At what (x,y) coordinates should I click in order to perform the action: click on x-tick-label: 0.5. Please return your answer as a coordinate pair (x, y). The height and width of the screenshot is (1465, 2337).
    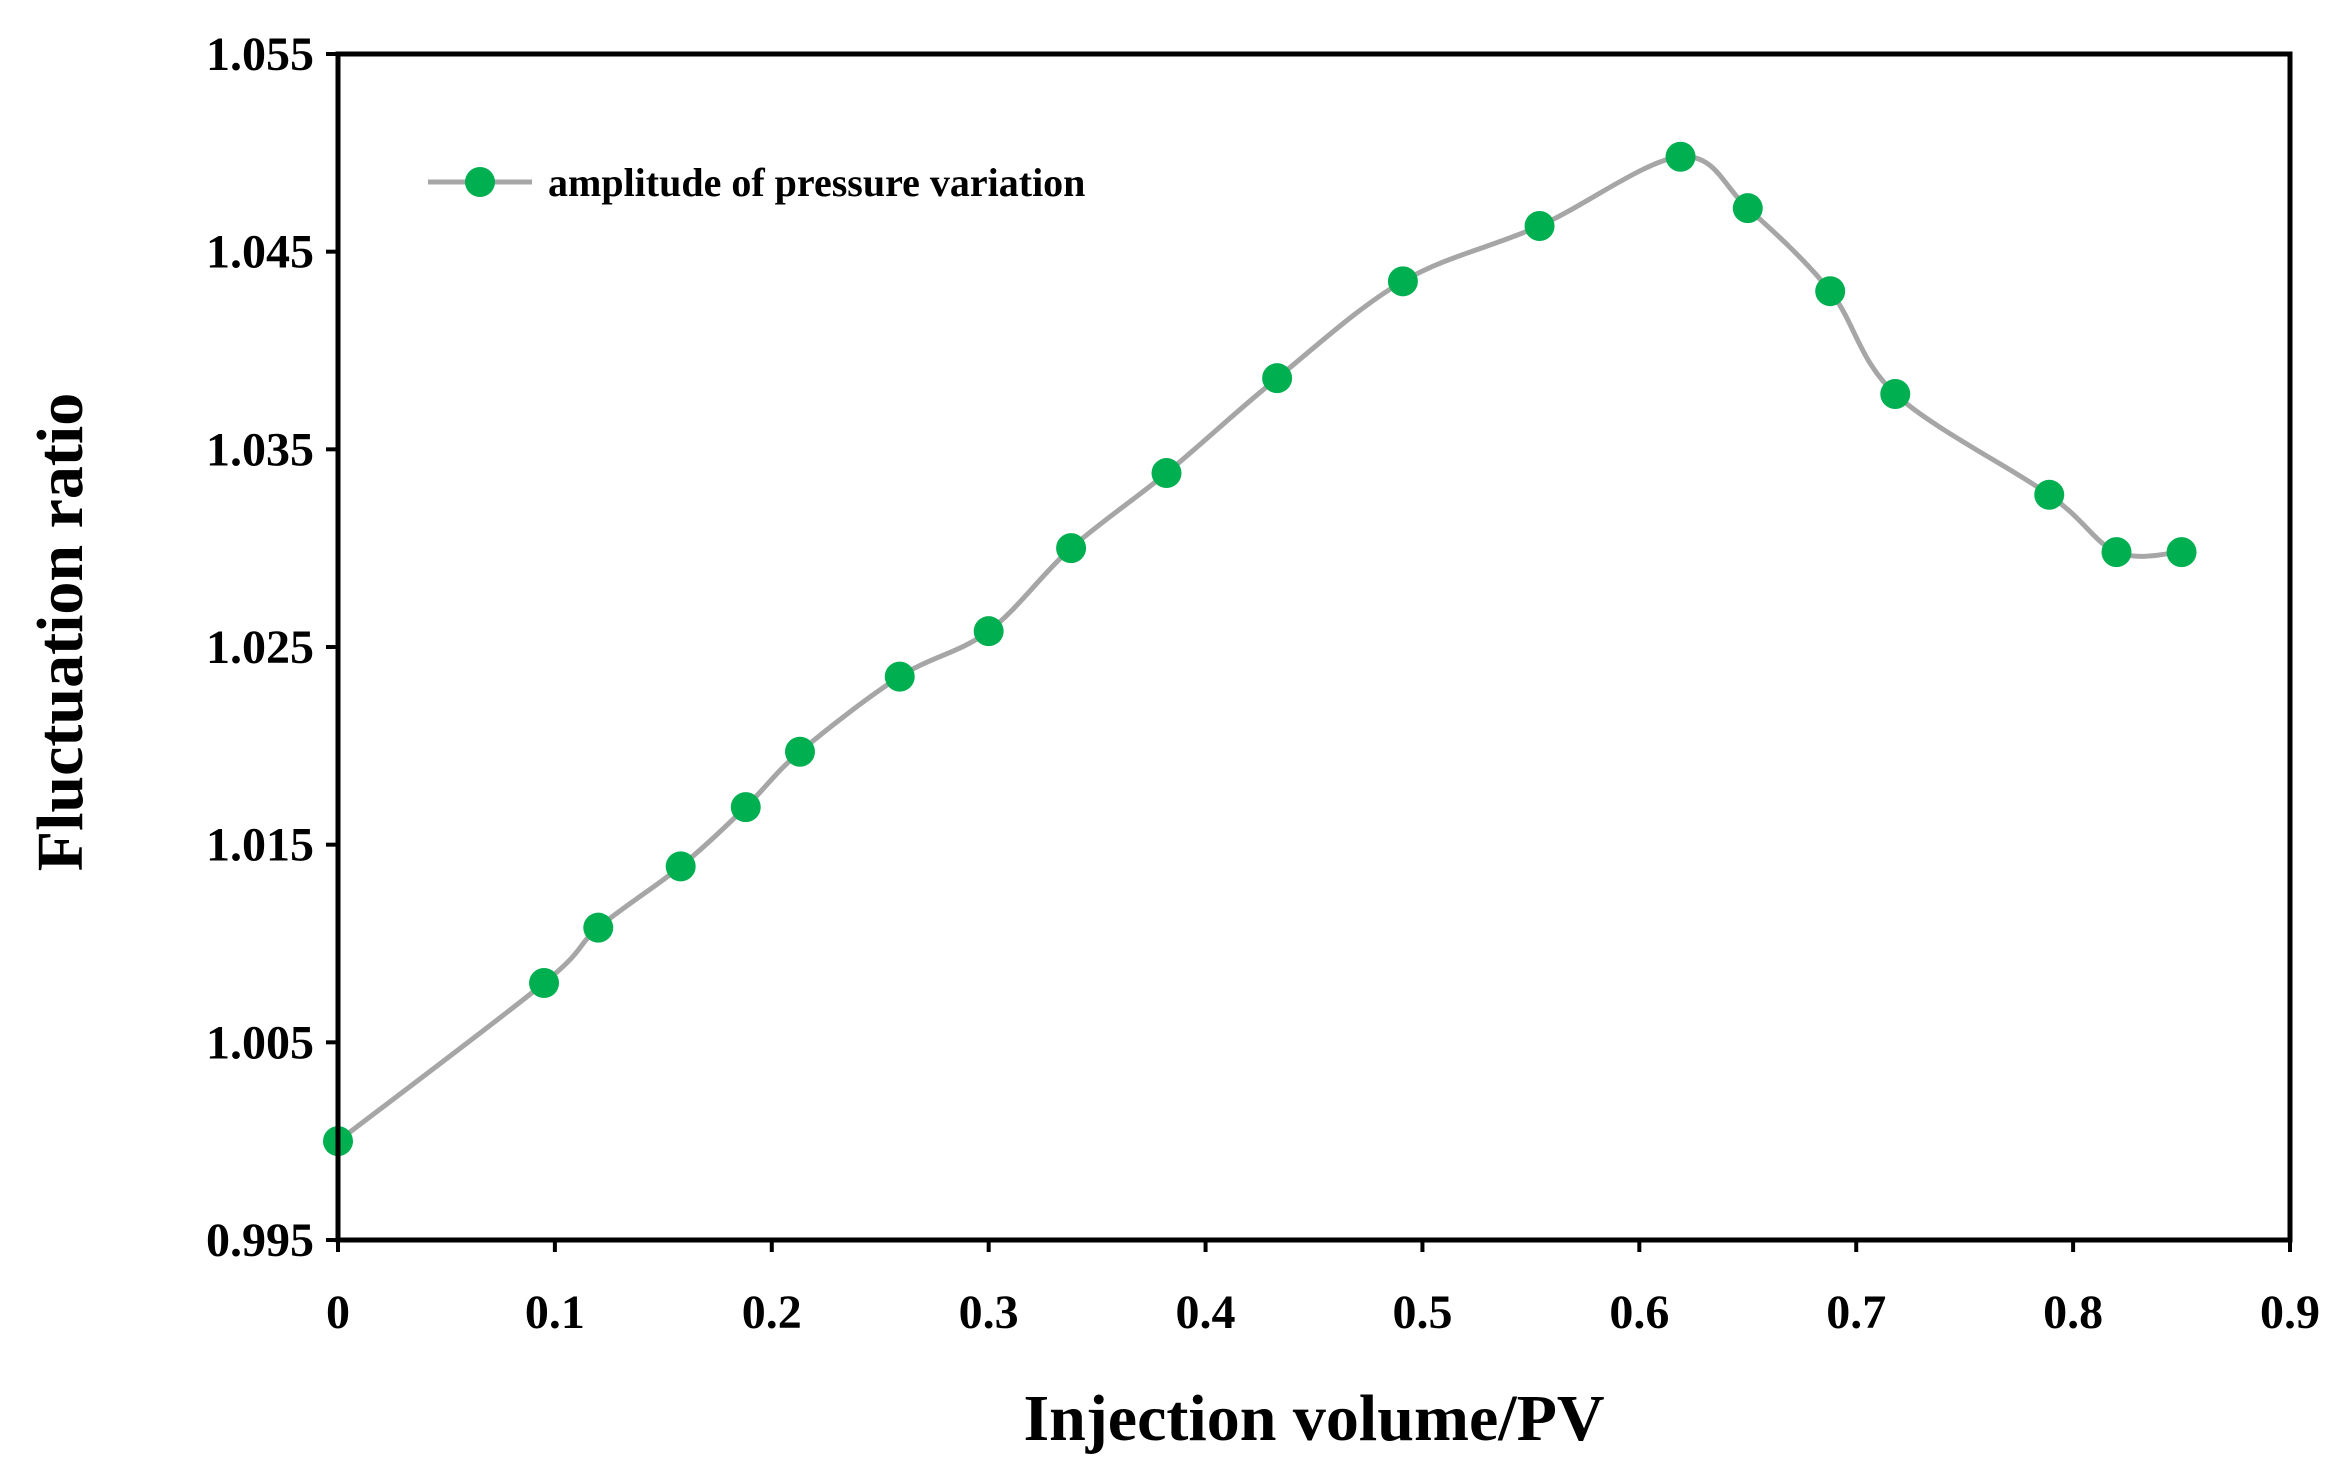
    Looking at the image, I should click on (1422, 1312).